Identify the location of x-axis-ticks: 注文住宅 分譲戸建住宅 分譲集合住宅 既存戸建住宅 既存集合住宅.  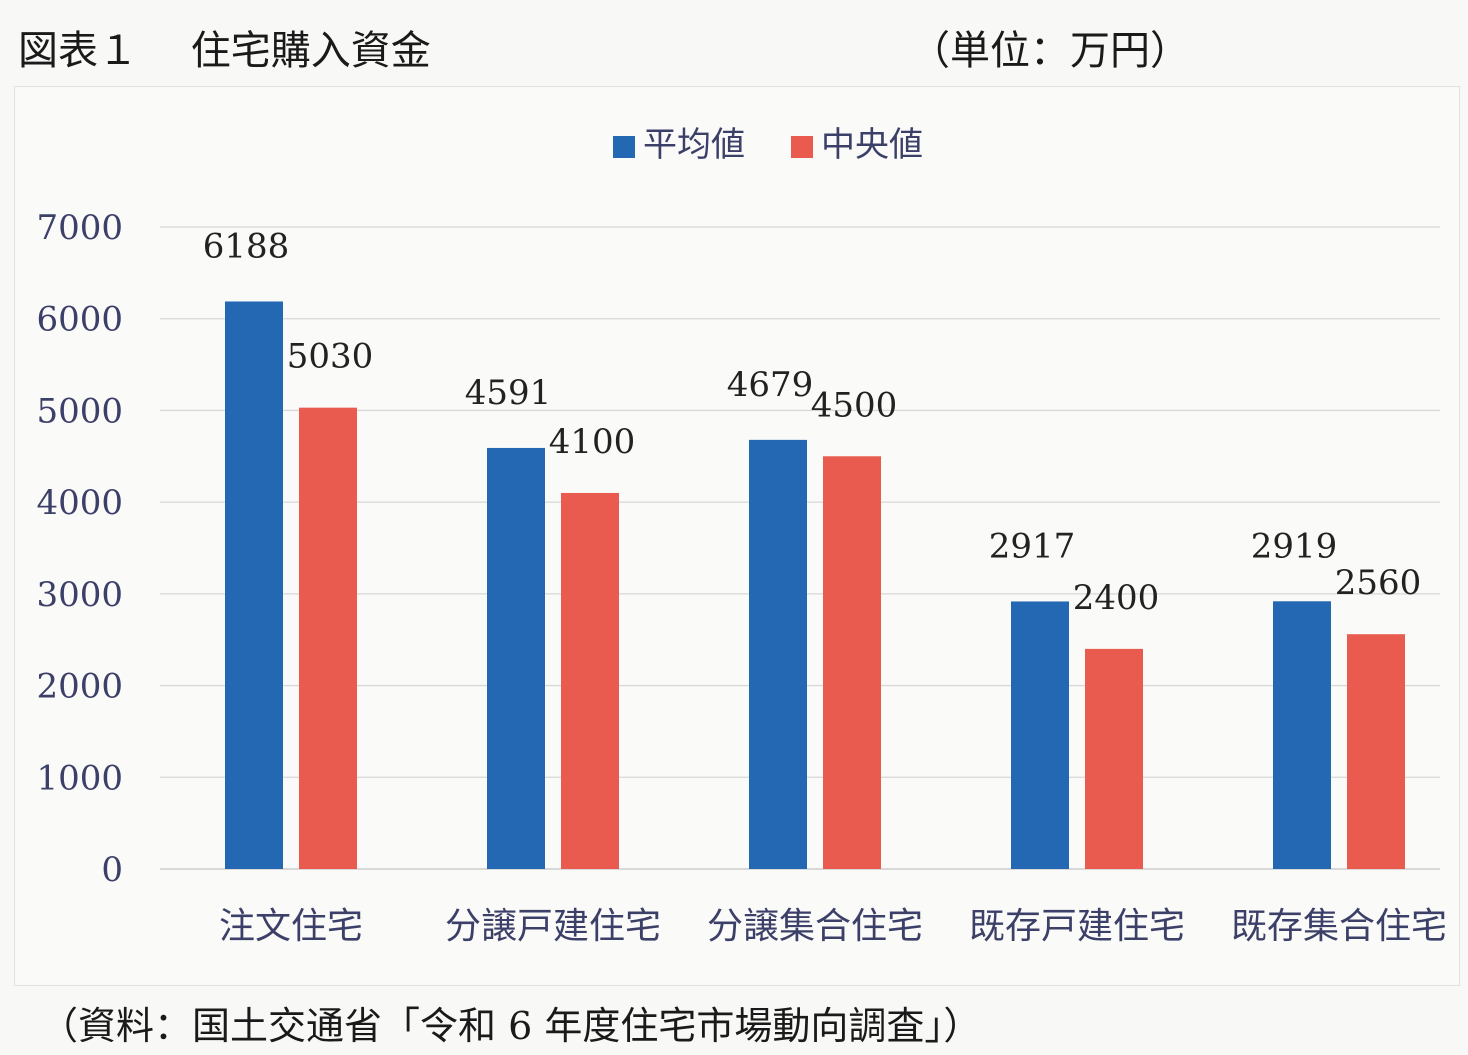
(833, 926).